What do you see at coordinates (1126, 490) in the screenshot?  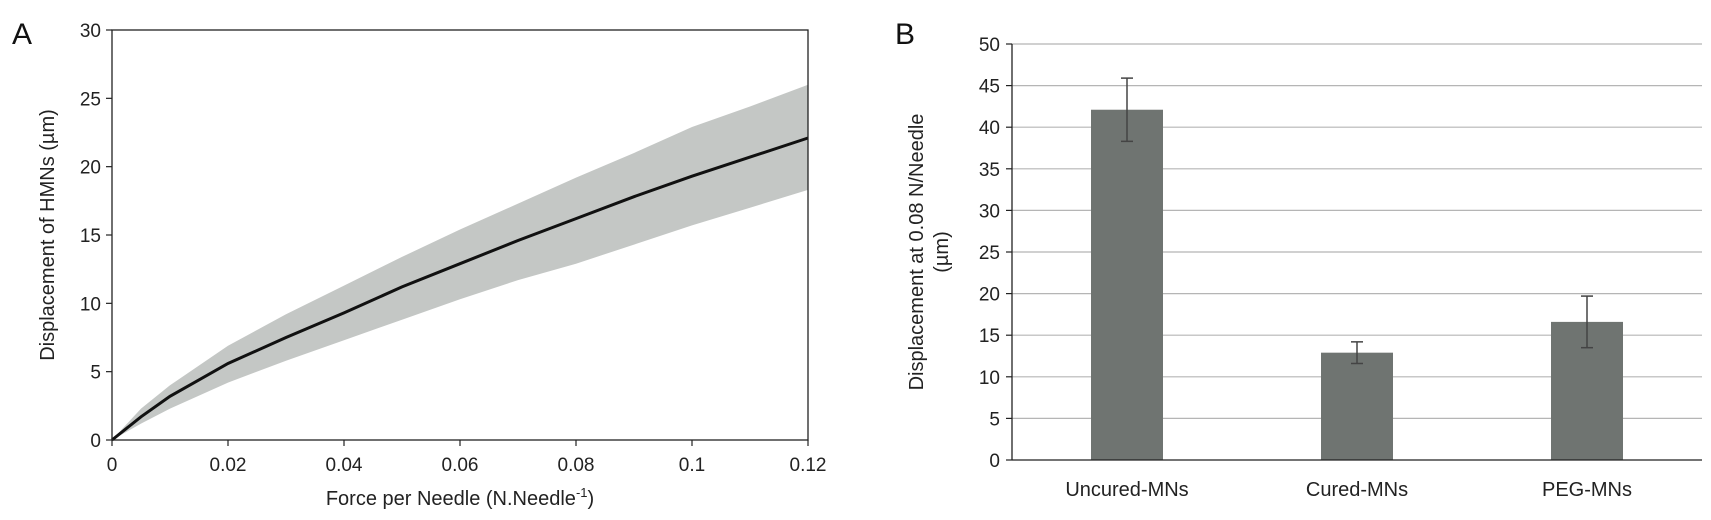 I see `category-label: Uncured-MNs` at bounding box center [1126, 490].